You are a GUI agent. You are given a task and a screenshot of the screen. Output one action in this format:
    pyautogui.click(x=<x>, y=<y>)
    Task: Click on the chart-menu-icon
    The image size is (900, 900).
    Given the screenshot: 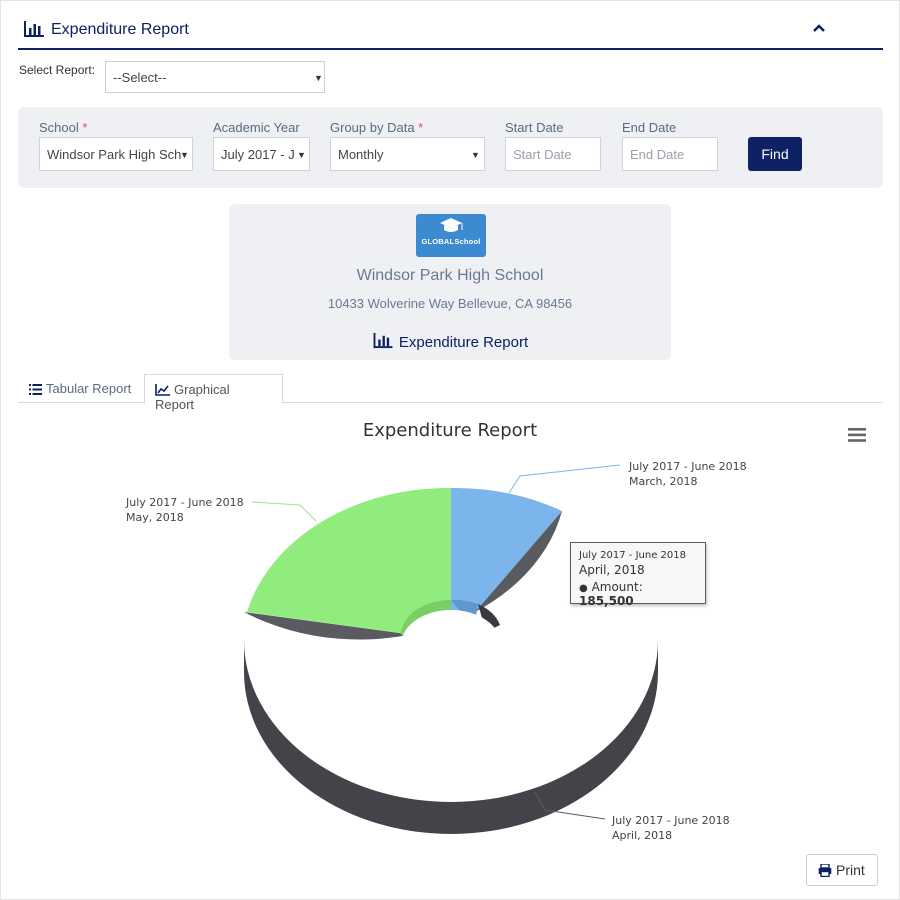 What is the action you would take?
    pyautogui.click(x=857, y=435)
    